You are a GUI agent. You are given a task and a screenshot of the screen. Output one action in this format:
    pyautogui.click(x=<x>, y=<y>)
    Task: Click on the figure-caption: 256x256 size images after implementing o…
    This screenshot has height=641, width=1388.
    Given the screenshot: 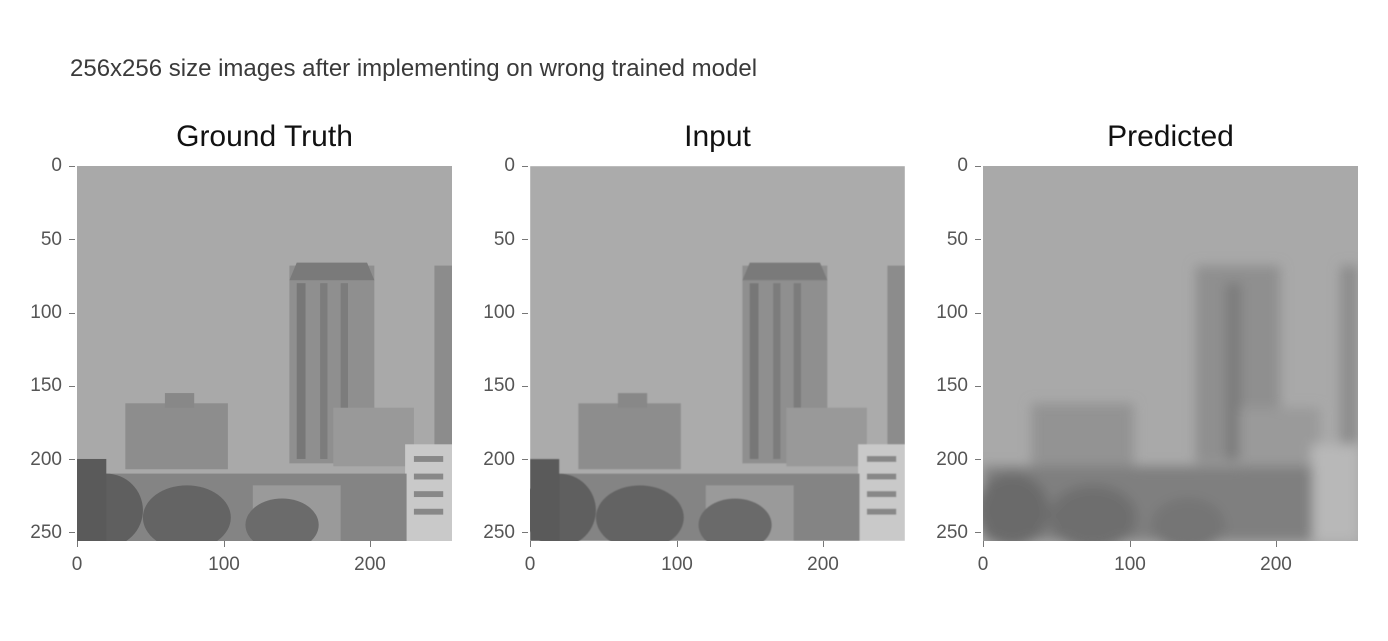 What is the action you would take?
    pyautogui.click(x=414, y=68)
    